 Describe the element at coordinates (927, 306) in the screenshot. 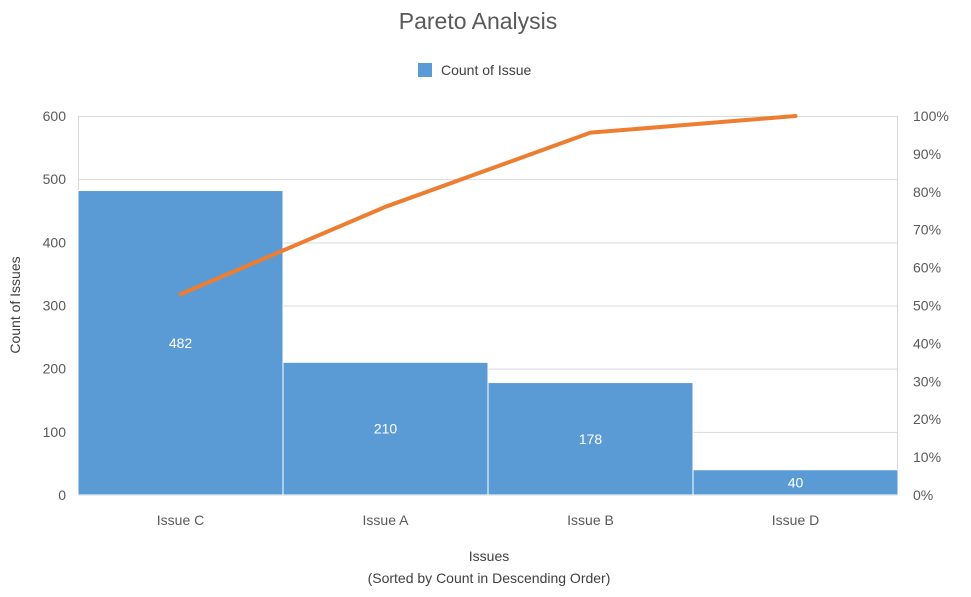

I see `y2-tick-label: 50%` at that location.